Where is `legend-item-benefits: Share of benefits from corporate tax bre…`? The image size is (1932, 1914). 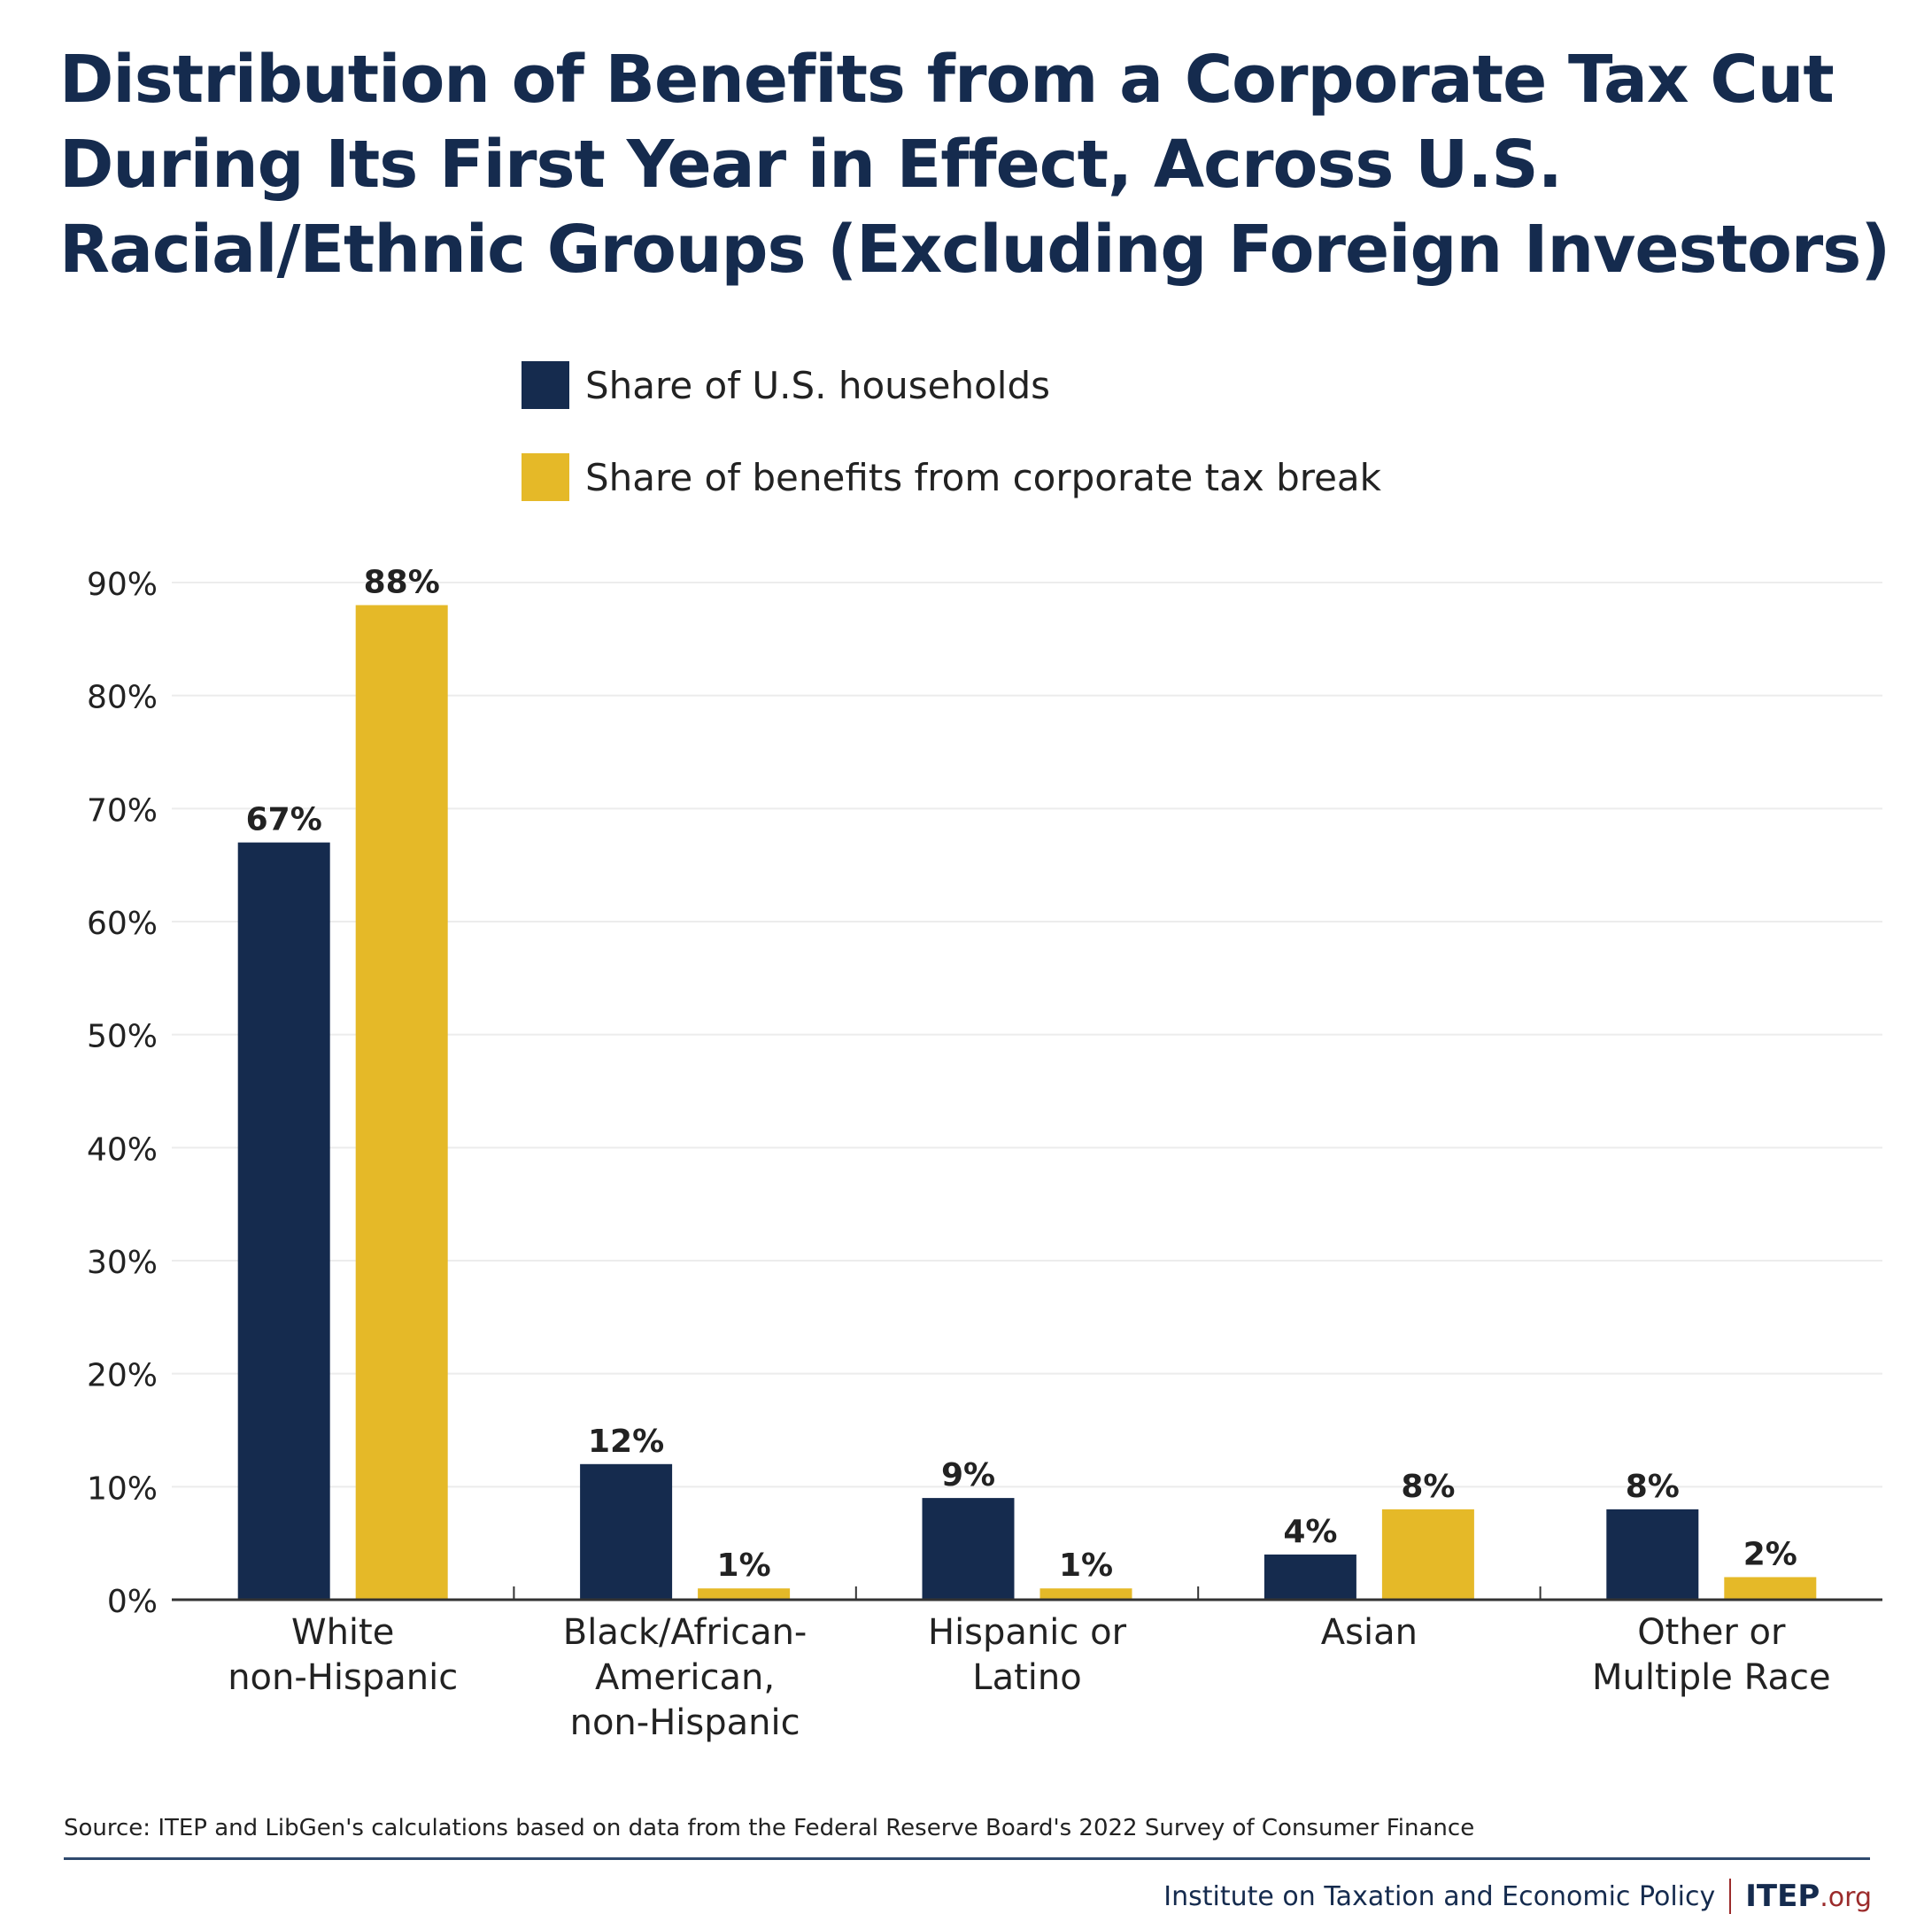 legend-item-benefits: Share of benefits from corporate tax bre… is located at coordinates (951, 477).